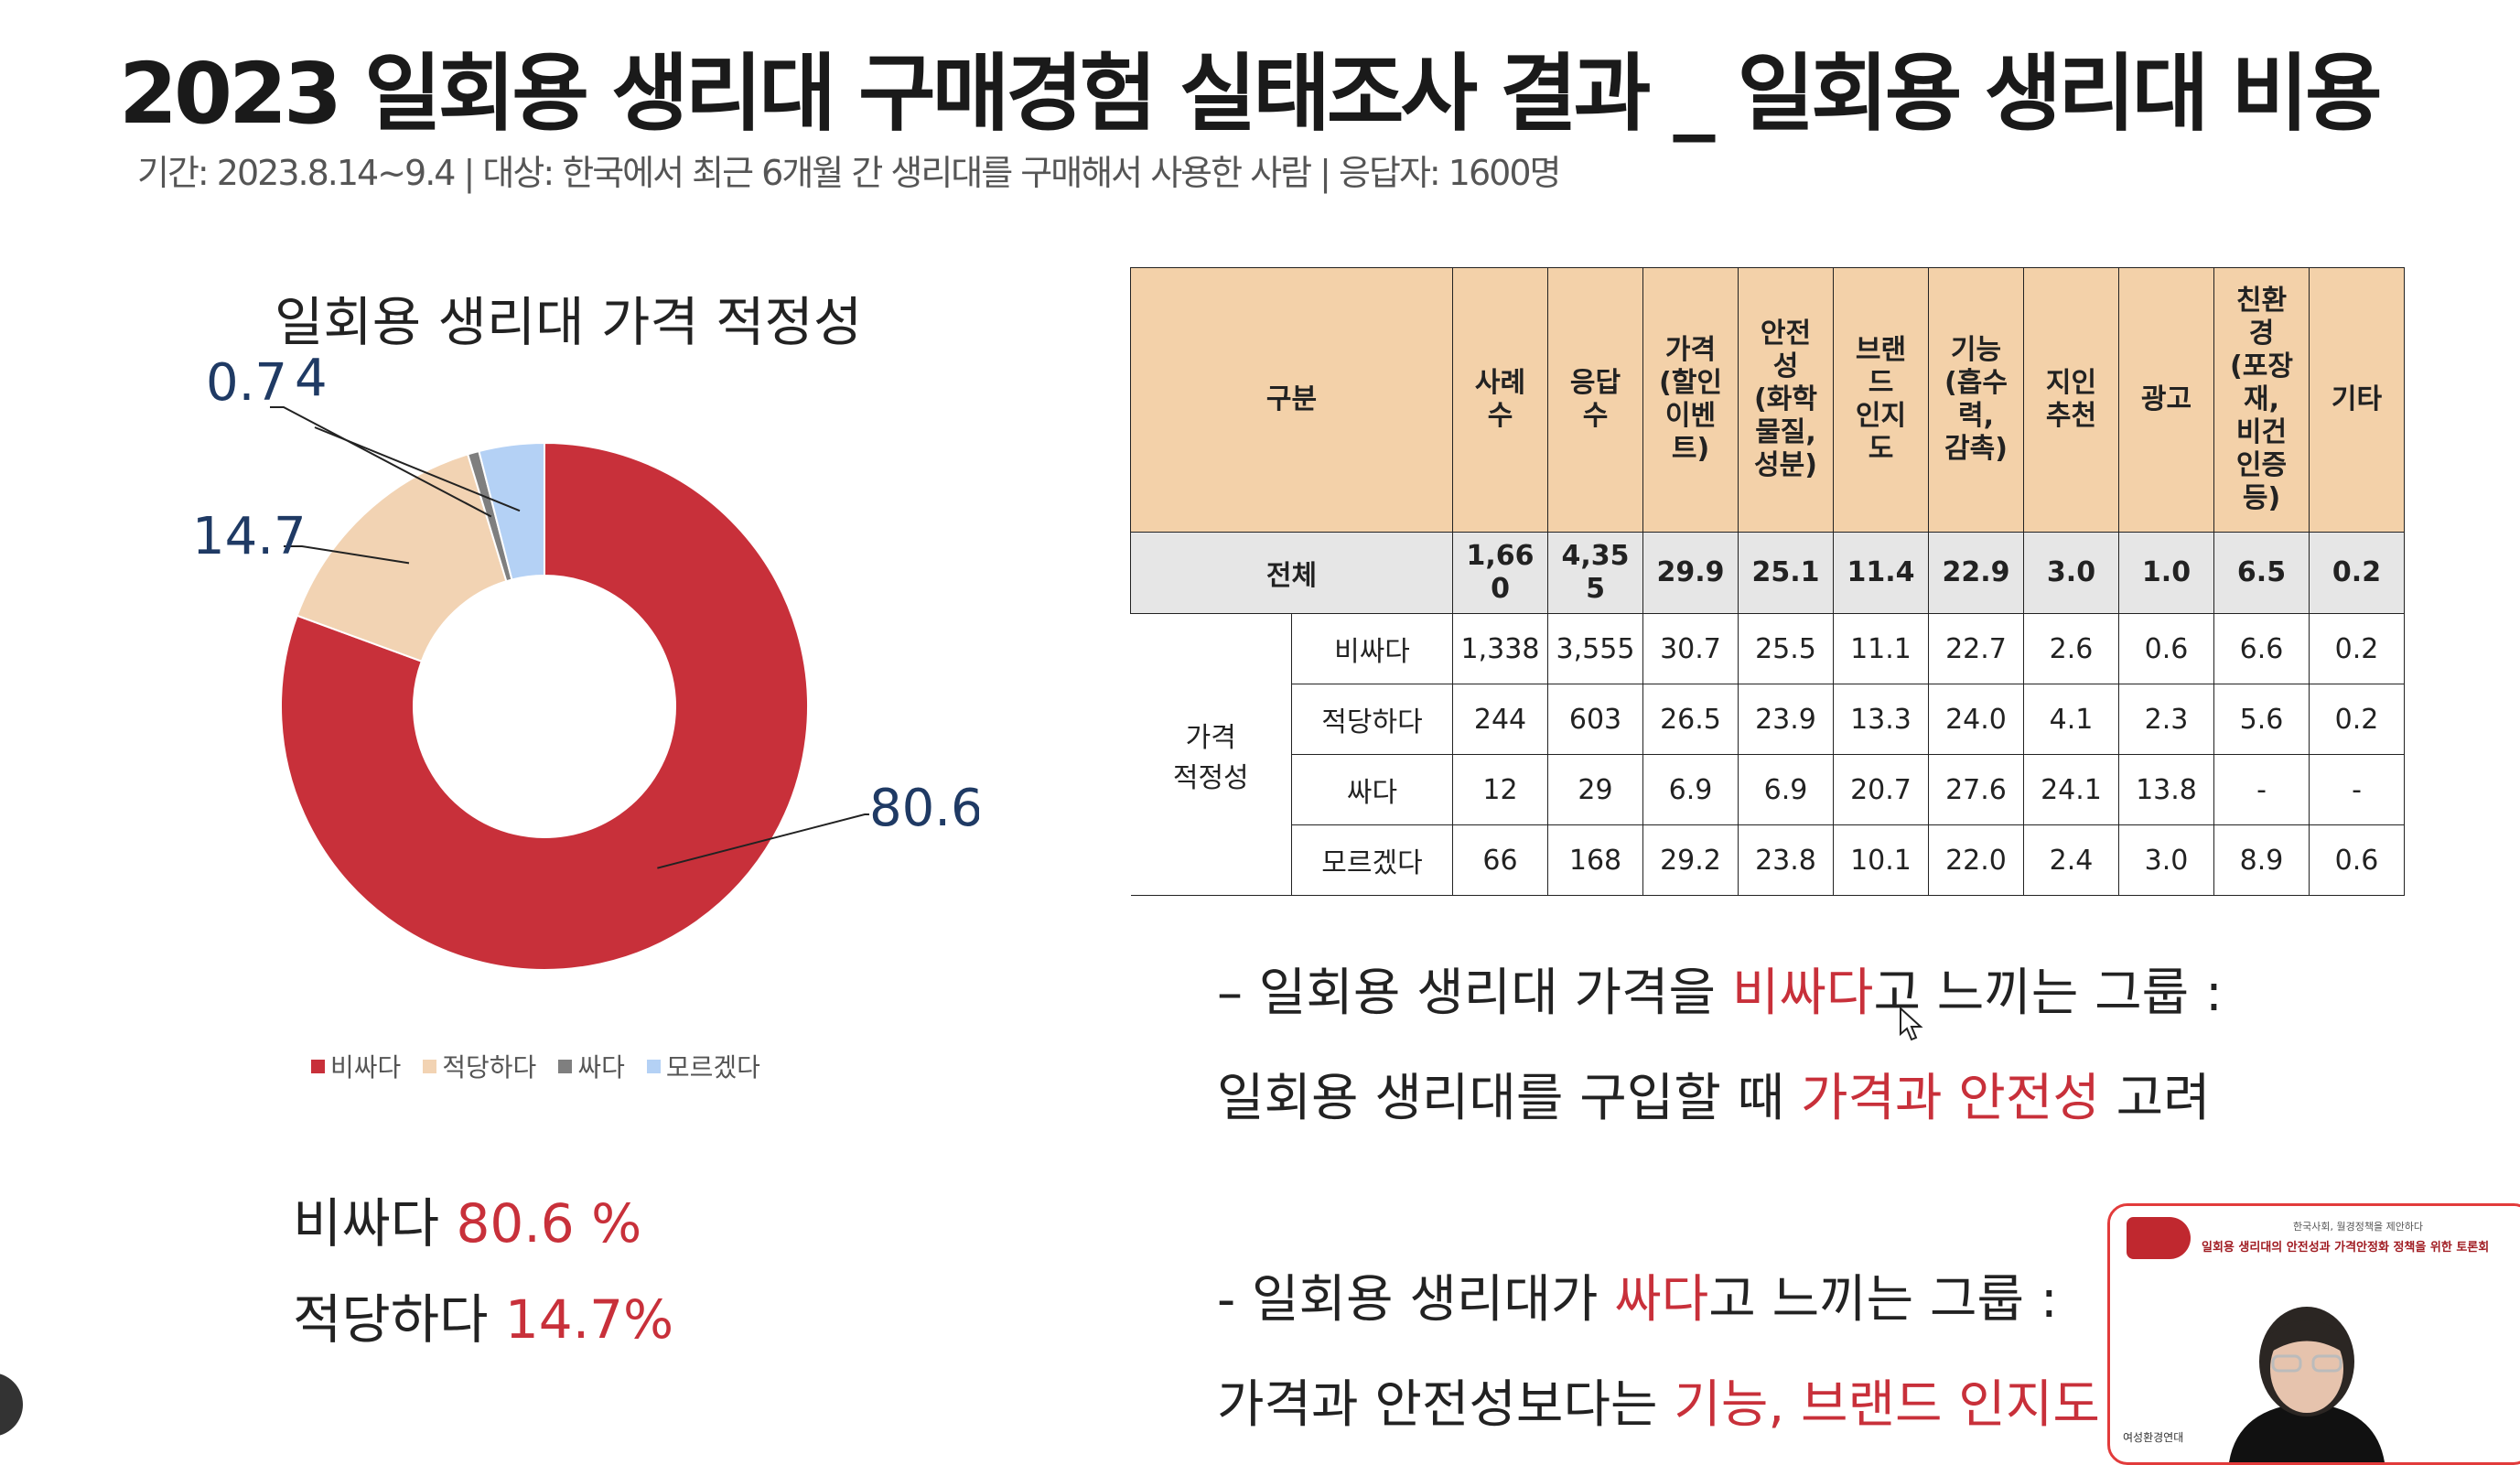  I want to click on note-text: 고려, so click(2155, 1098).